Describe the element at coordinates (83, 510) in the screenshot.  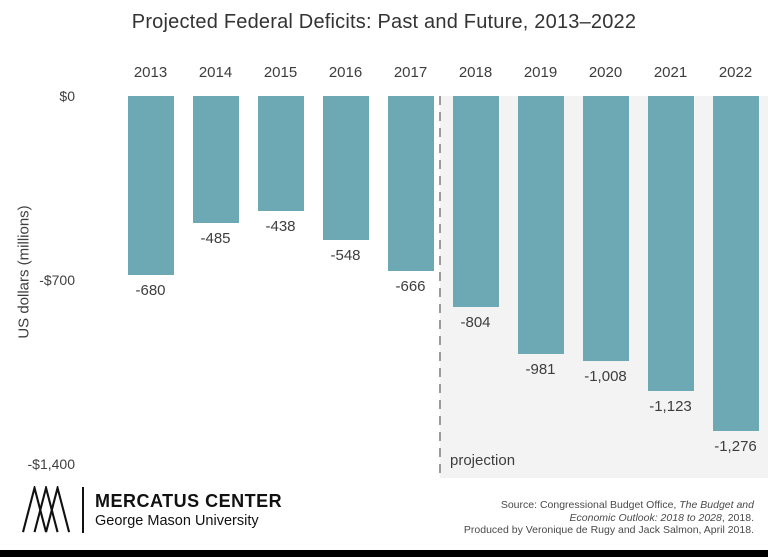
I see `logo-divider` at that location.